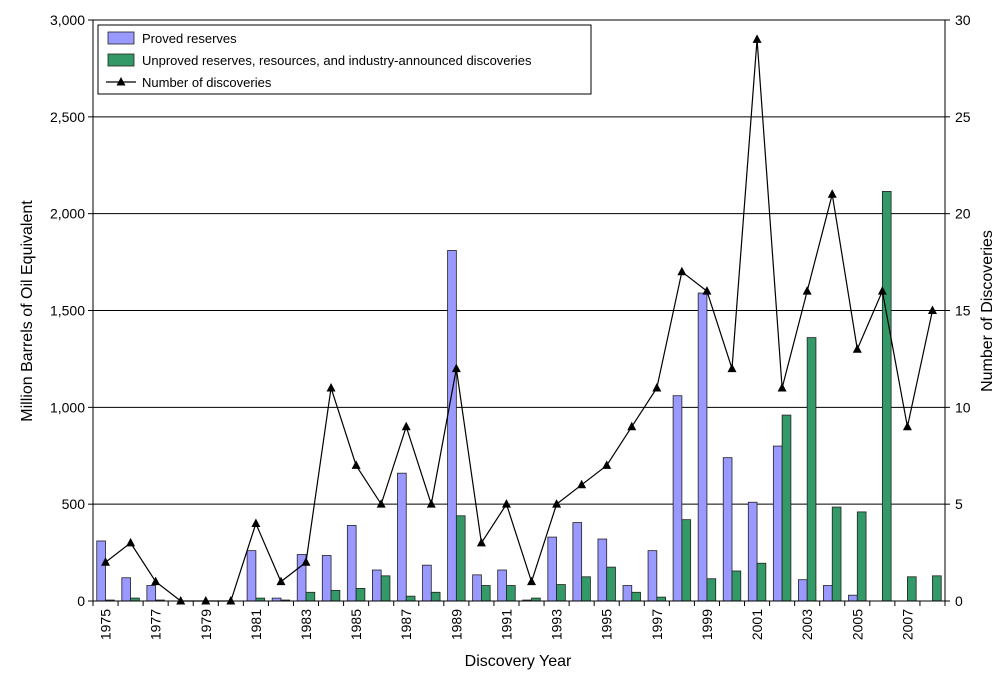  What do you see at coordinates (518, 661) in the screenshot?
I see `x-axis-title: Discovery Year` at bounding box center [518, 661].